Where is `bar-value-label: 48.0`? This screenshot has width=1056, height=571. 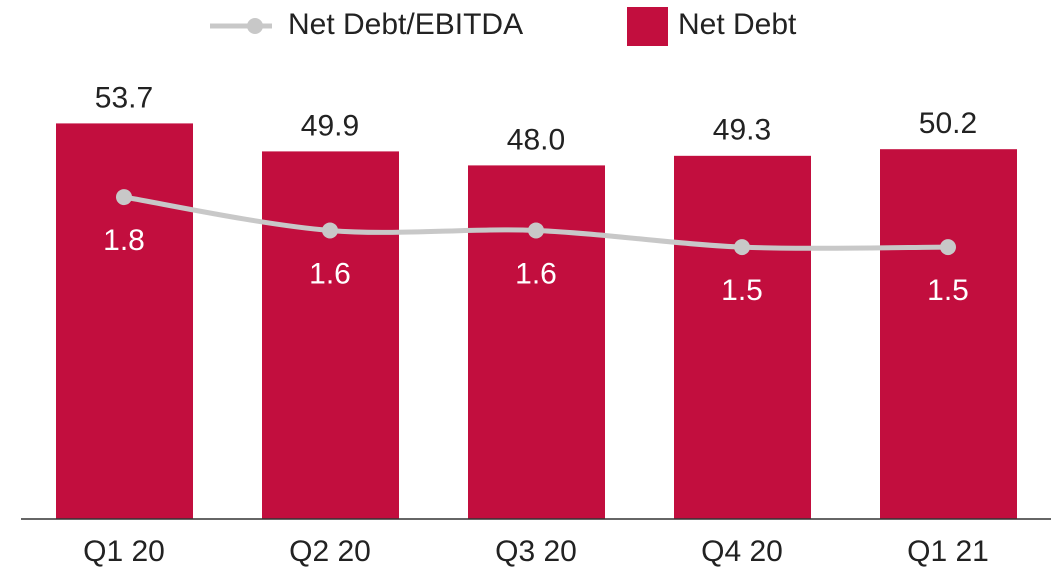
bar-value-label: 48.0 is located at coordinates (536, 139).